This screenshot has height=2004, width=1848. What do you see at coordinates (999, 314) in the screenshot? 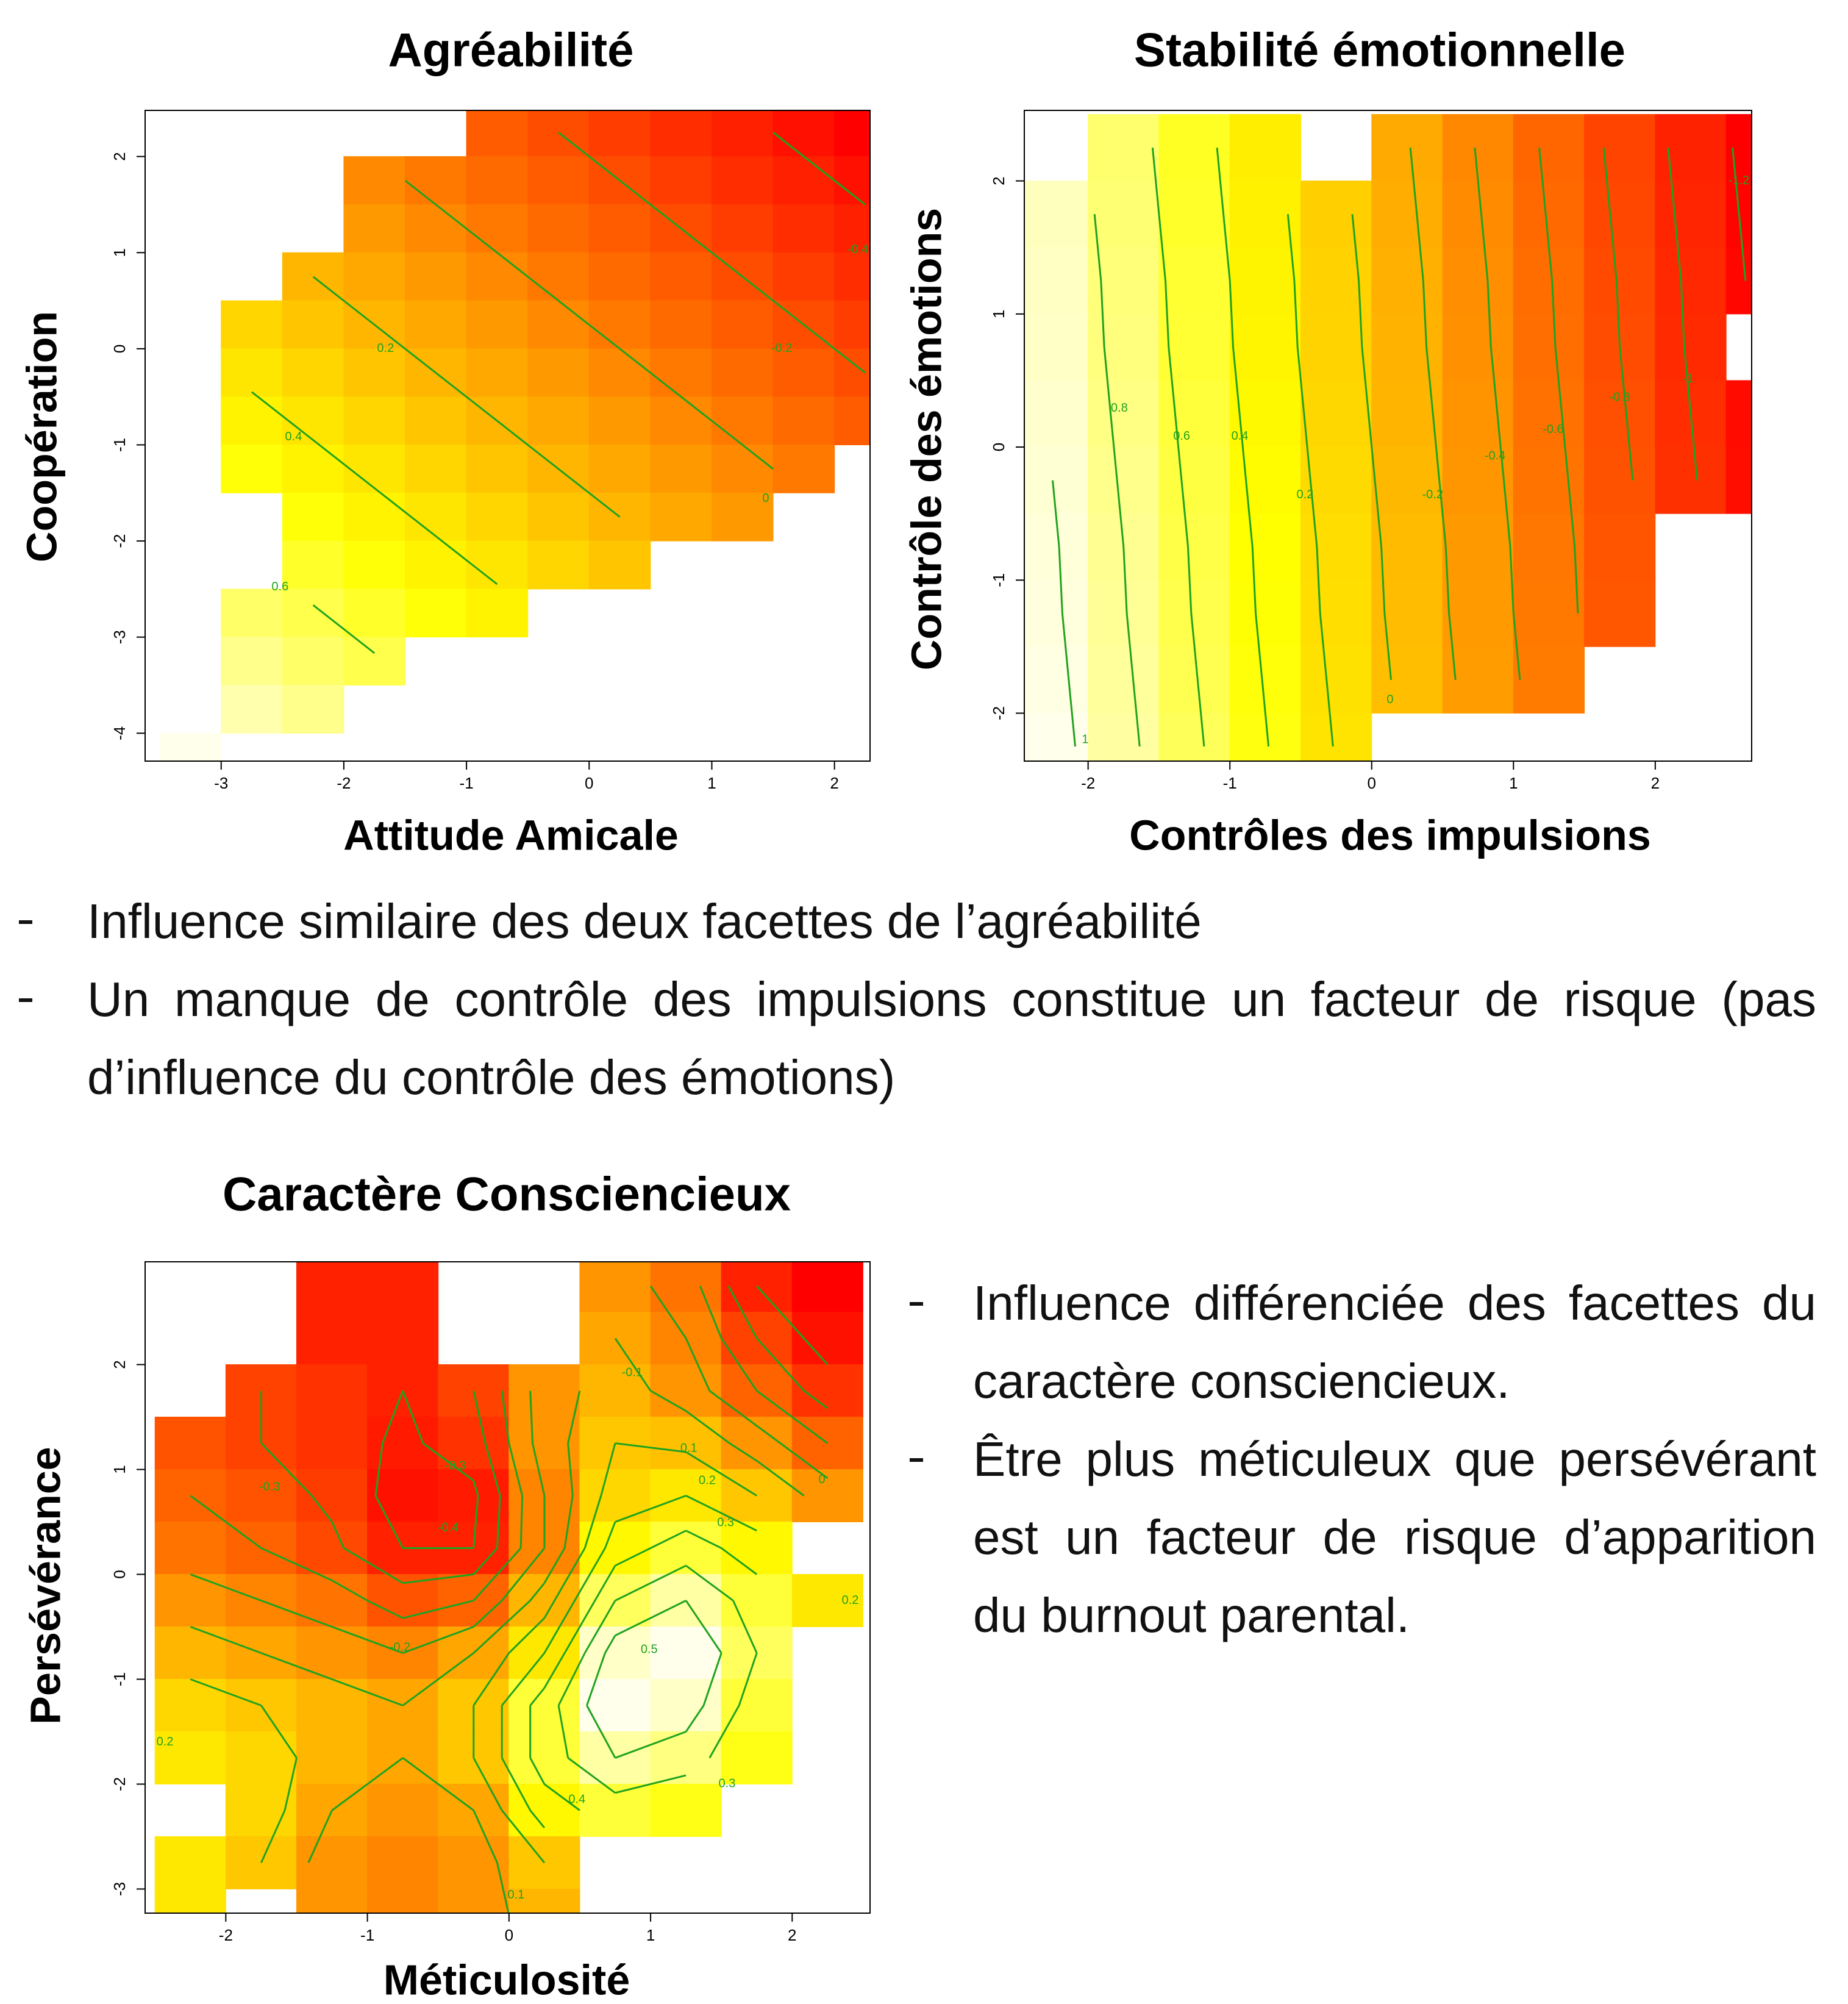
I see `y-tick-label: 1` at bounding box center [999, 314].